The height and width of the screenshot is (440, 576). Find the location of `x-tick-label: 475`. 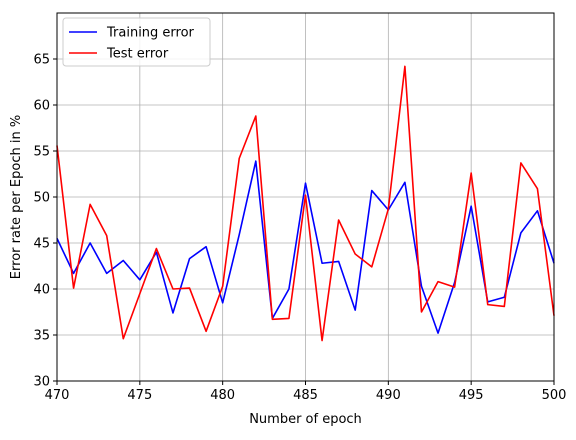

x-tick-label: 475 is located at coordinates (139, 395).